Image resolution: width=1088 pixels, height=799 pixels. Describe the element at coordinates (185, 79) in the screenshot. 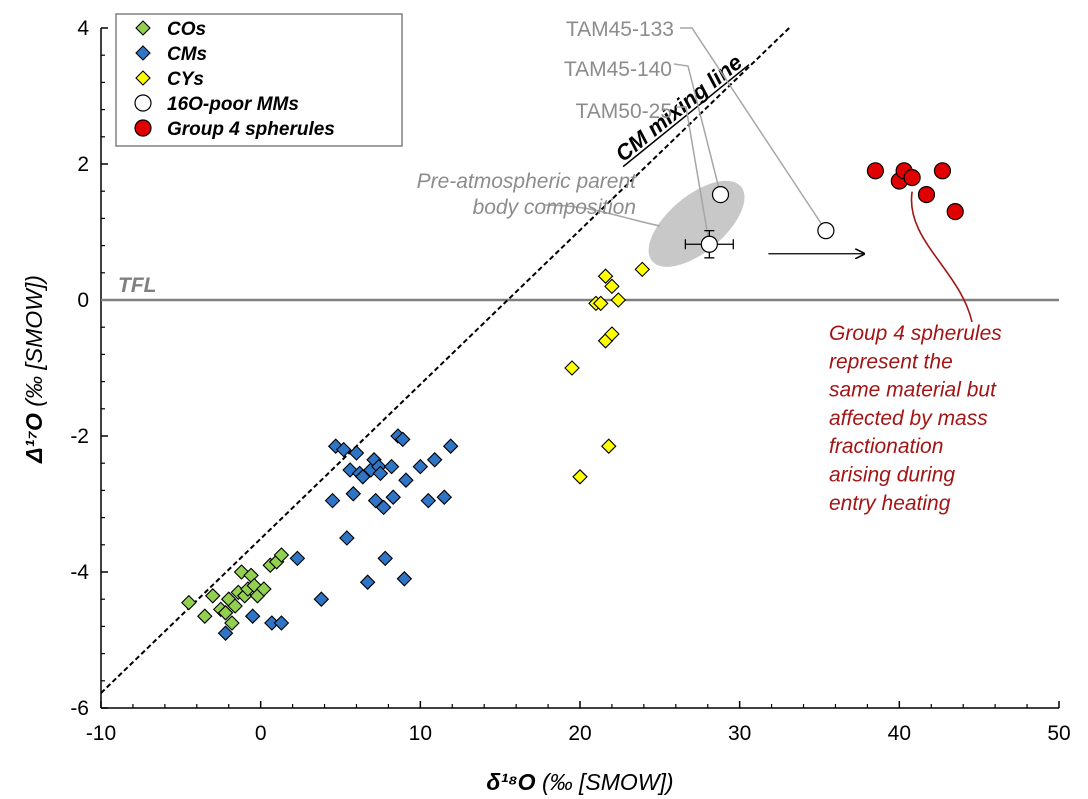

I see `legend-label: CYs` at that location.